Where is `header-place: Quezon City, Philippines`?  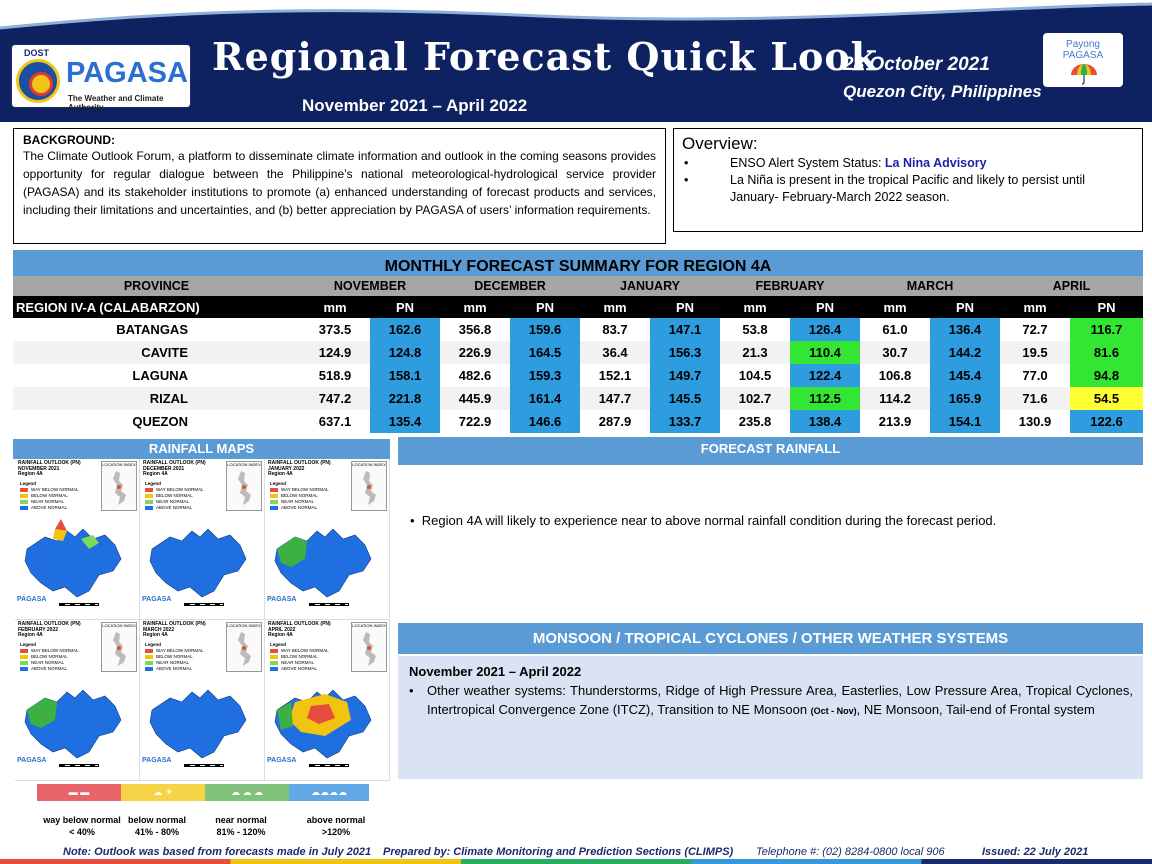 header-place: Quezon City, Philippines is located at coordinates (942, 91).